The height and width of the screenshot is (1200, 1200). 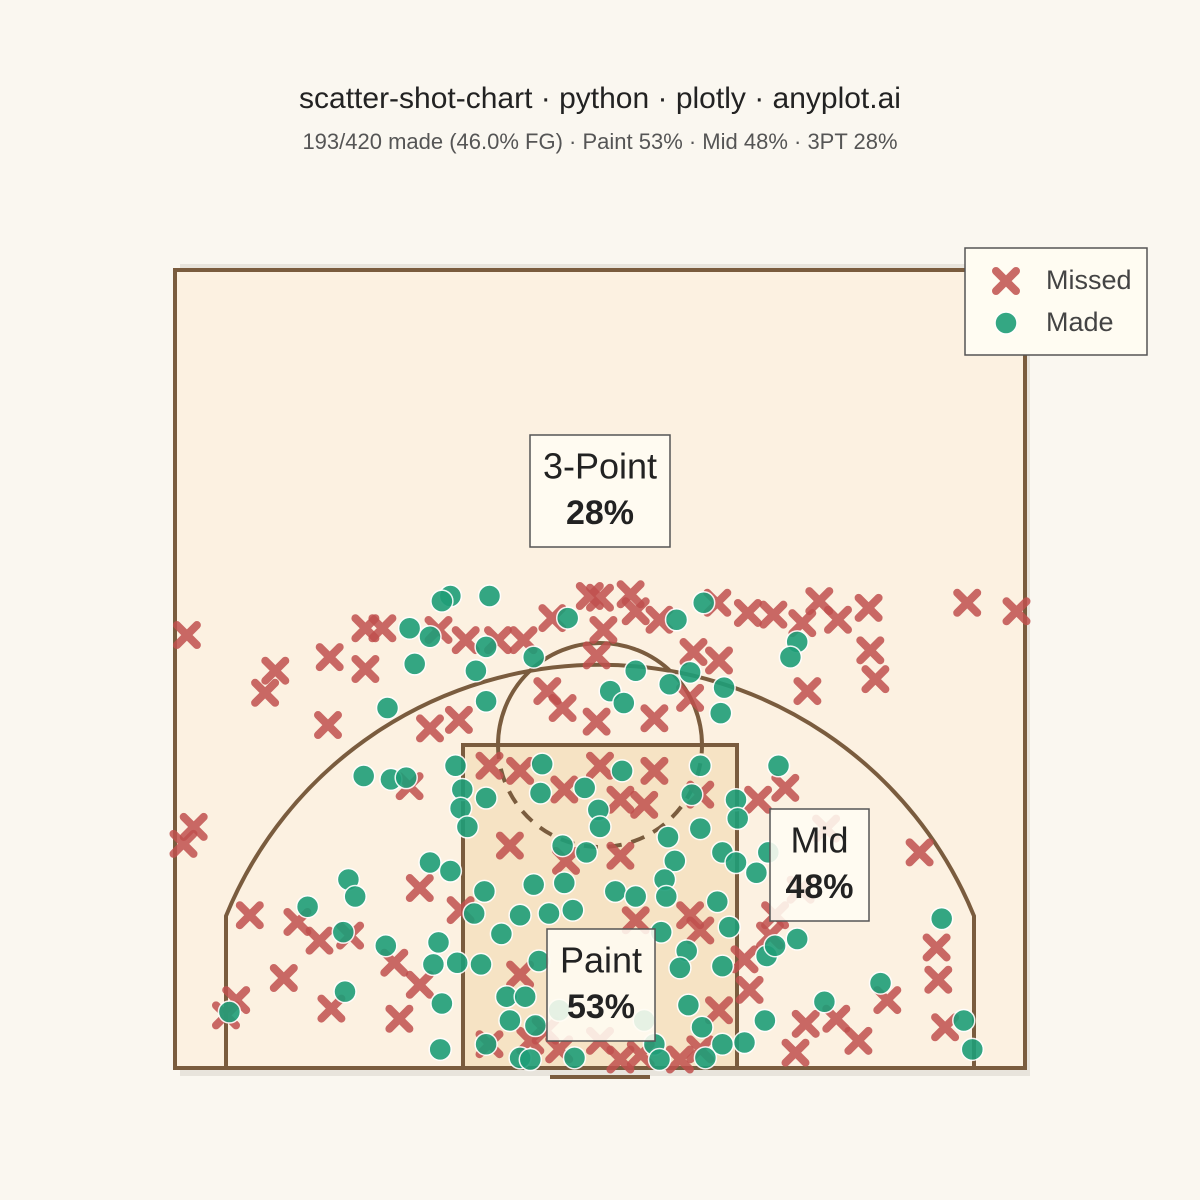 What do you see at coordinates (601, 1007) in the screenshot?
I see `zone-percentage: 53%` at bounding box center [601, 1007].